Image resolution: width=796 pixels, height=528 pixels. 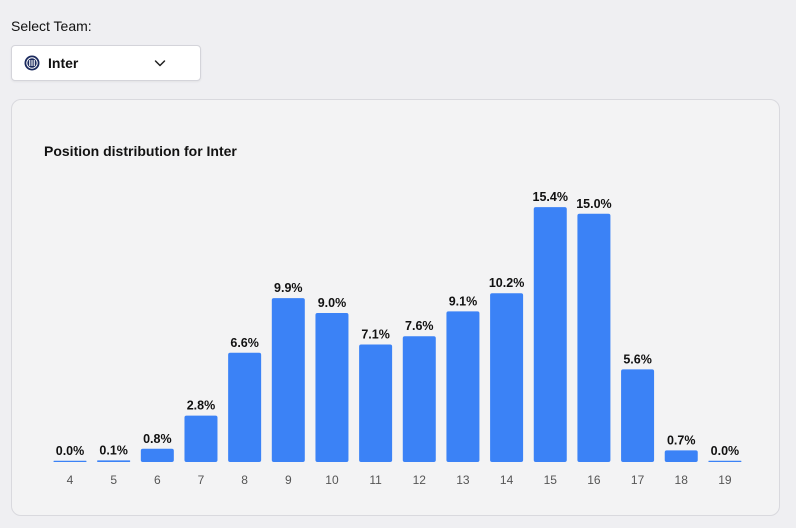 What do you see at coordinates (681, 440) in the screenshot?
I see `value-label-18: 0.7%` at bounding box center [681, 440].